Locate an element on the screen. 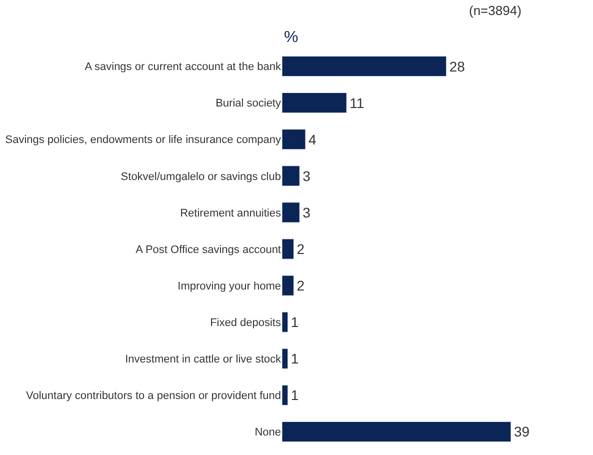  text: (n=3894) is located at coordinates (495, 10).